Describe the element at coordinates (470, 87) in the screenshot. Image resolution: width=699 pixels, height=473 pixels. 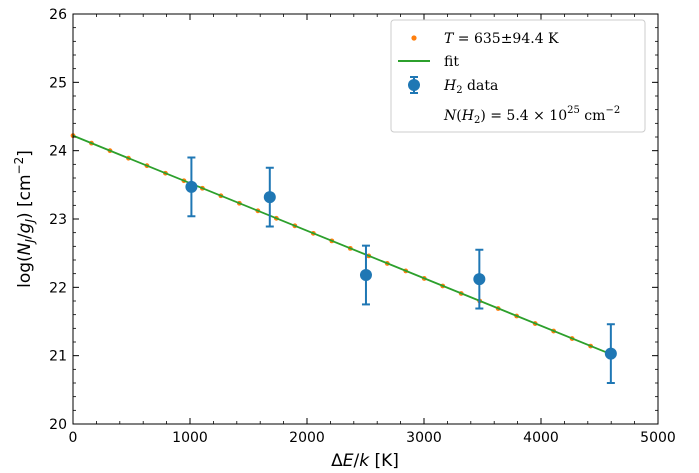
I see `legend-label-h2-data: H2 data` at that location.